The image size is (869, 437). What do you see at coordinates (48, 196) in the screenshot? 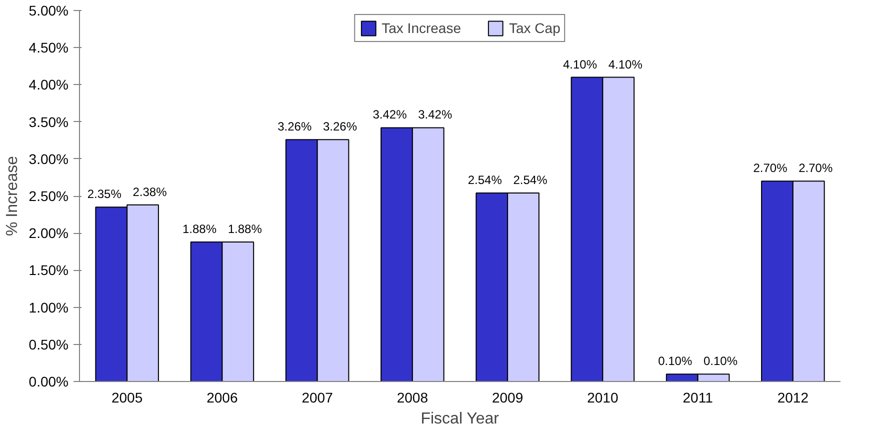
I see `y-tick-label: 2.50%` at bounding box center [48, 196].